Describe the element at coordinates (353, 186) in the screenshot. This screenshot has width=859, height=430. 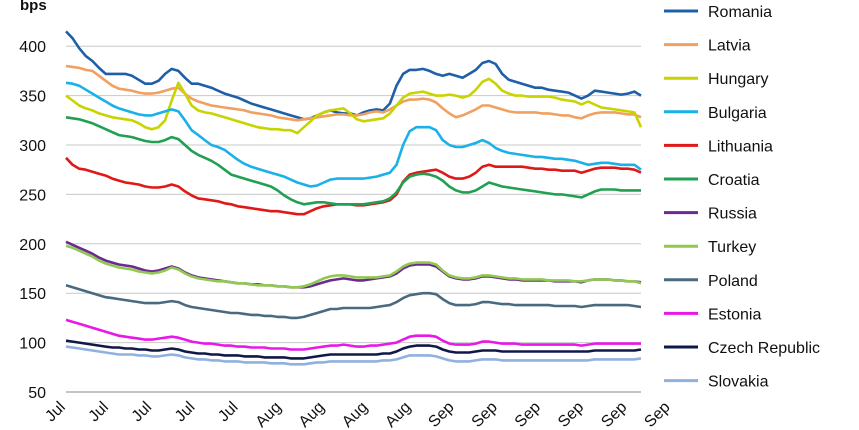
I see `series-line-lithuania` at that location.